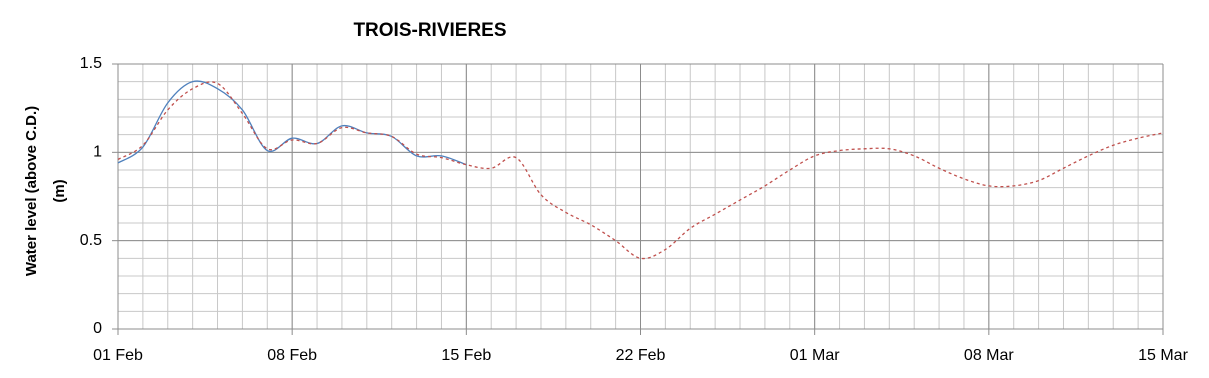 The image size is (1209, 378). Describe the element at coordinates (91, 240) in the screenshot. I see `y-tick-label: 0.5` at that location.